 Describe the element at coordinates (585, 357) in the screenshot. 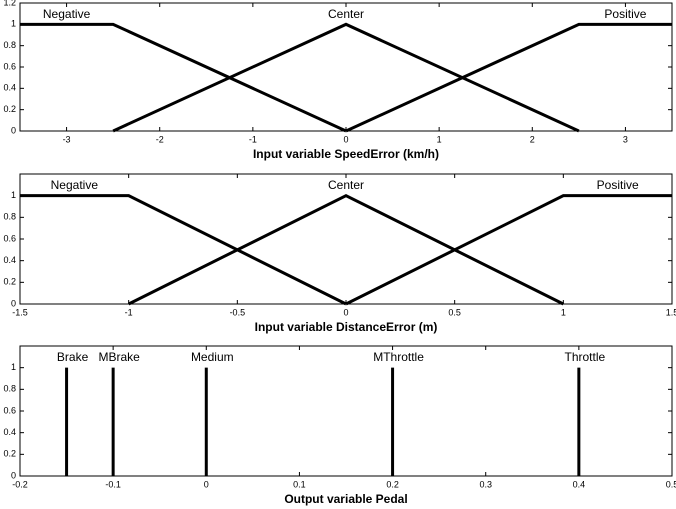

I see `series-label: Throttle` at that location.